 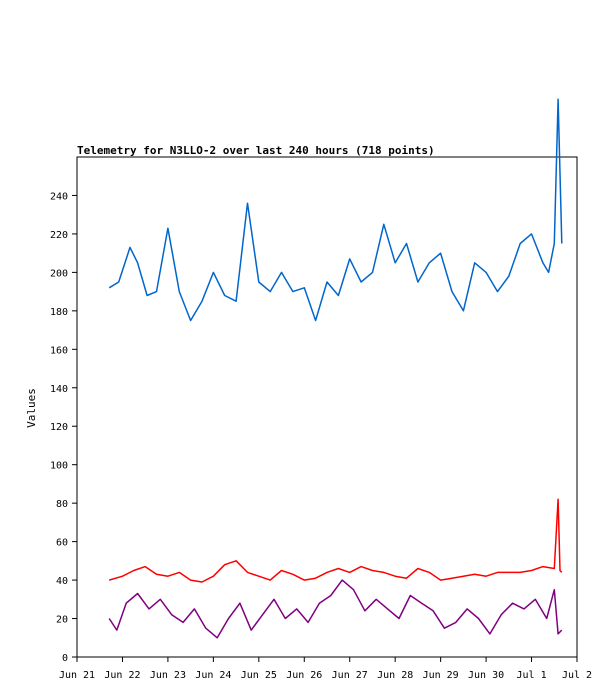 I want to click on y-tick-label: 240, so click(x=59, y=196).